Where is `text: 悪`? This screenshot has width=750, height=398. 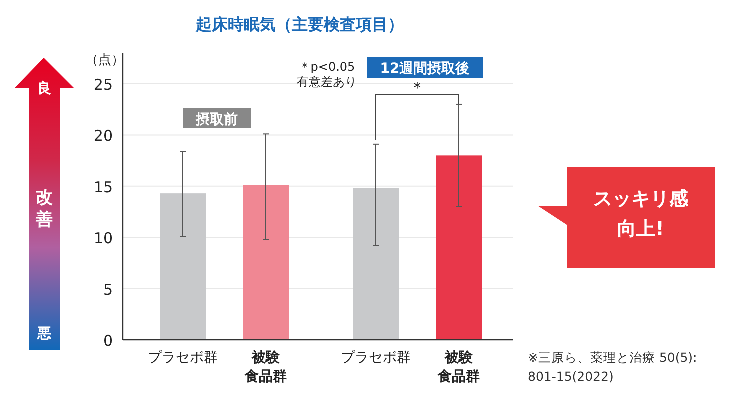 text: 悪 is located at coordinates (44, 334).